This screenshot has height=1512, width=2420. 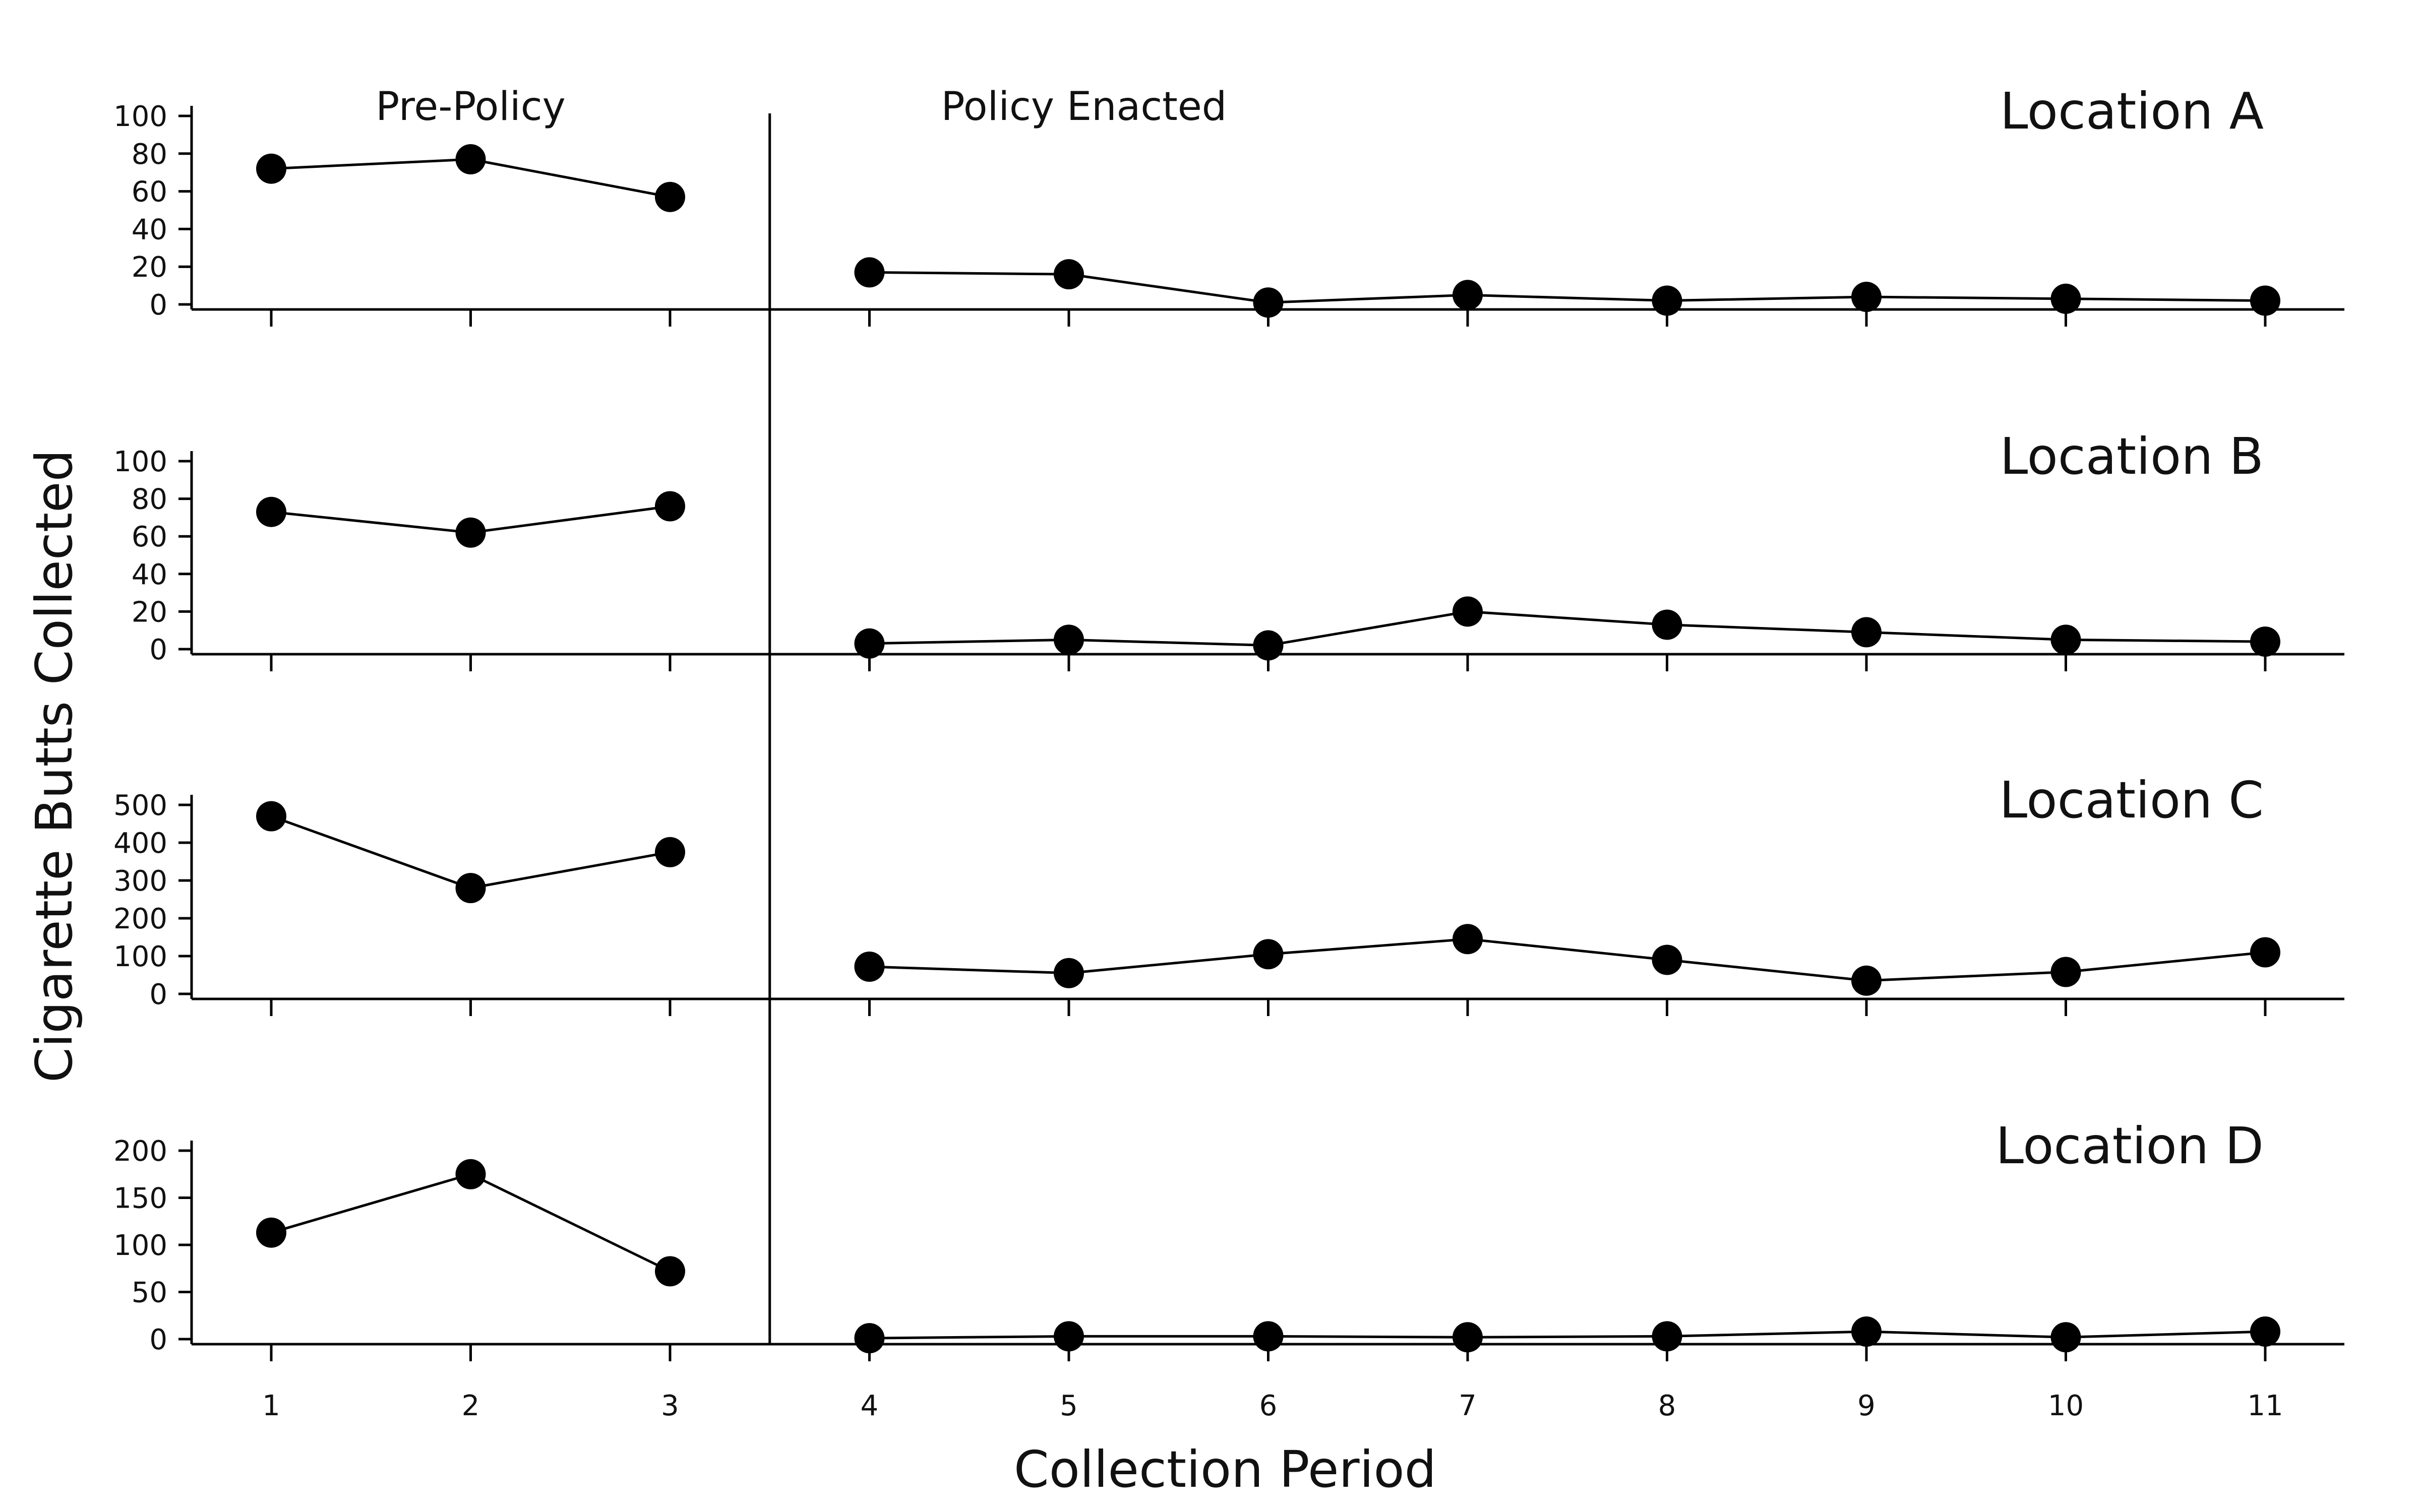 I want to click on x-tick-label: 6, so click(x=1268, y=1406).